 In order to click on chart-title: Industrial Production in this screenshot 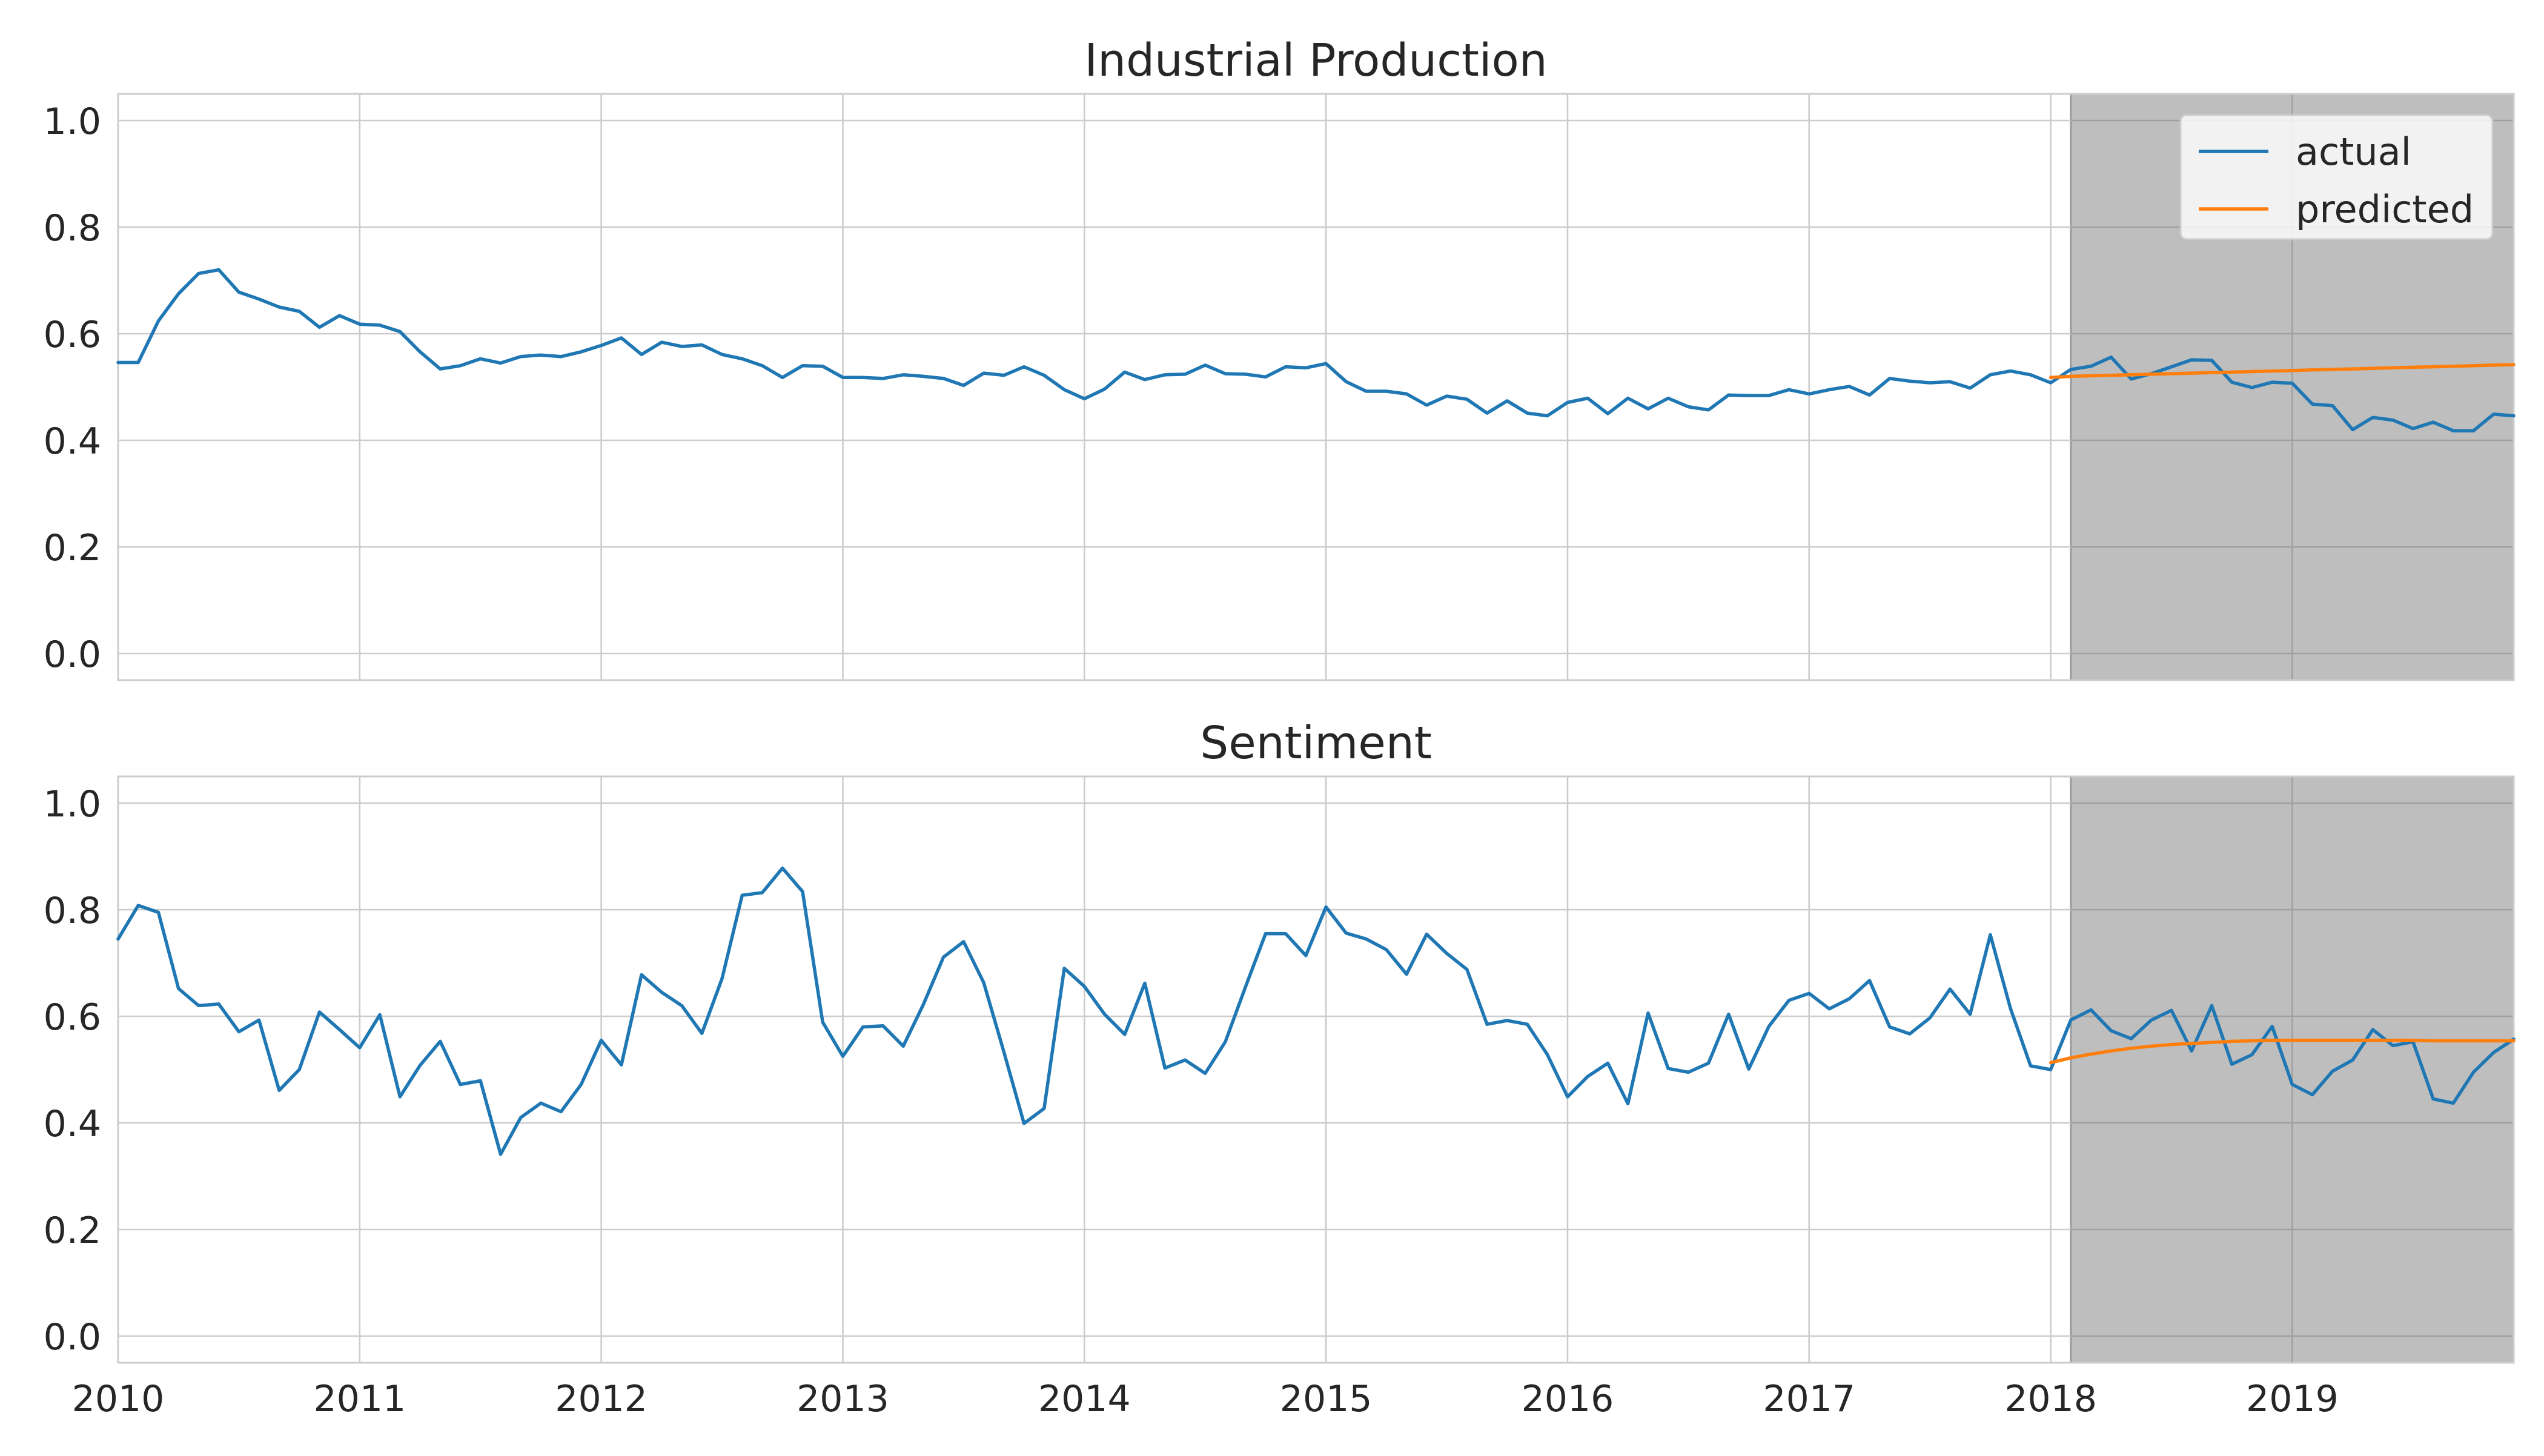, I will do `click(1315, 61)`.